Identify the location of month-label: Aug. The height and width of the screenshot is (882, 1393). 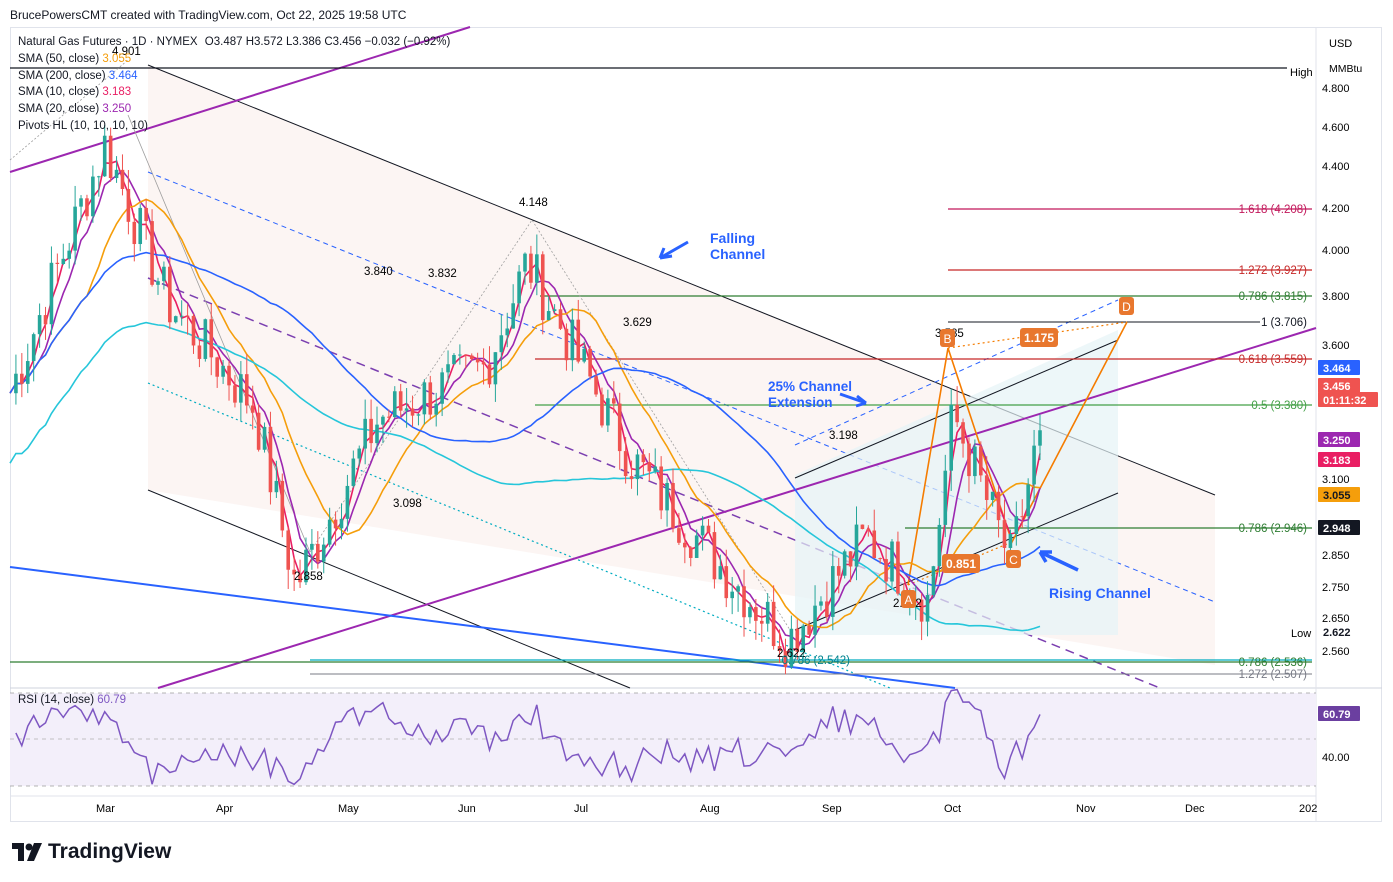
(710, 809).